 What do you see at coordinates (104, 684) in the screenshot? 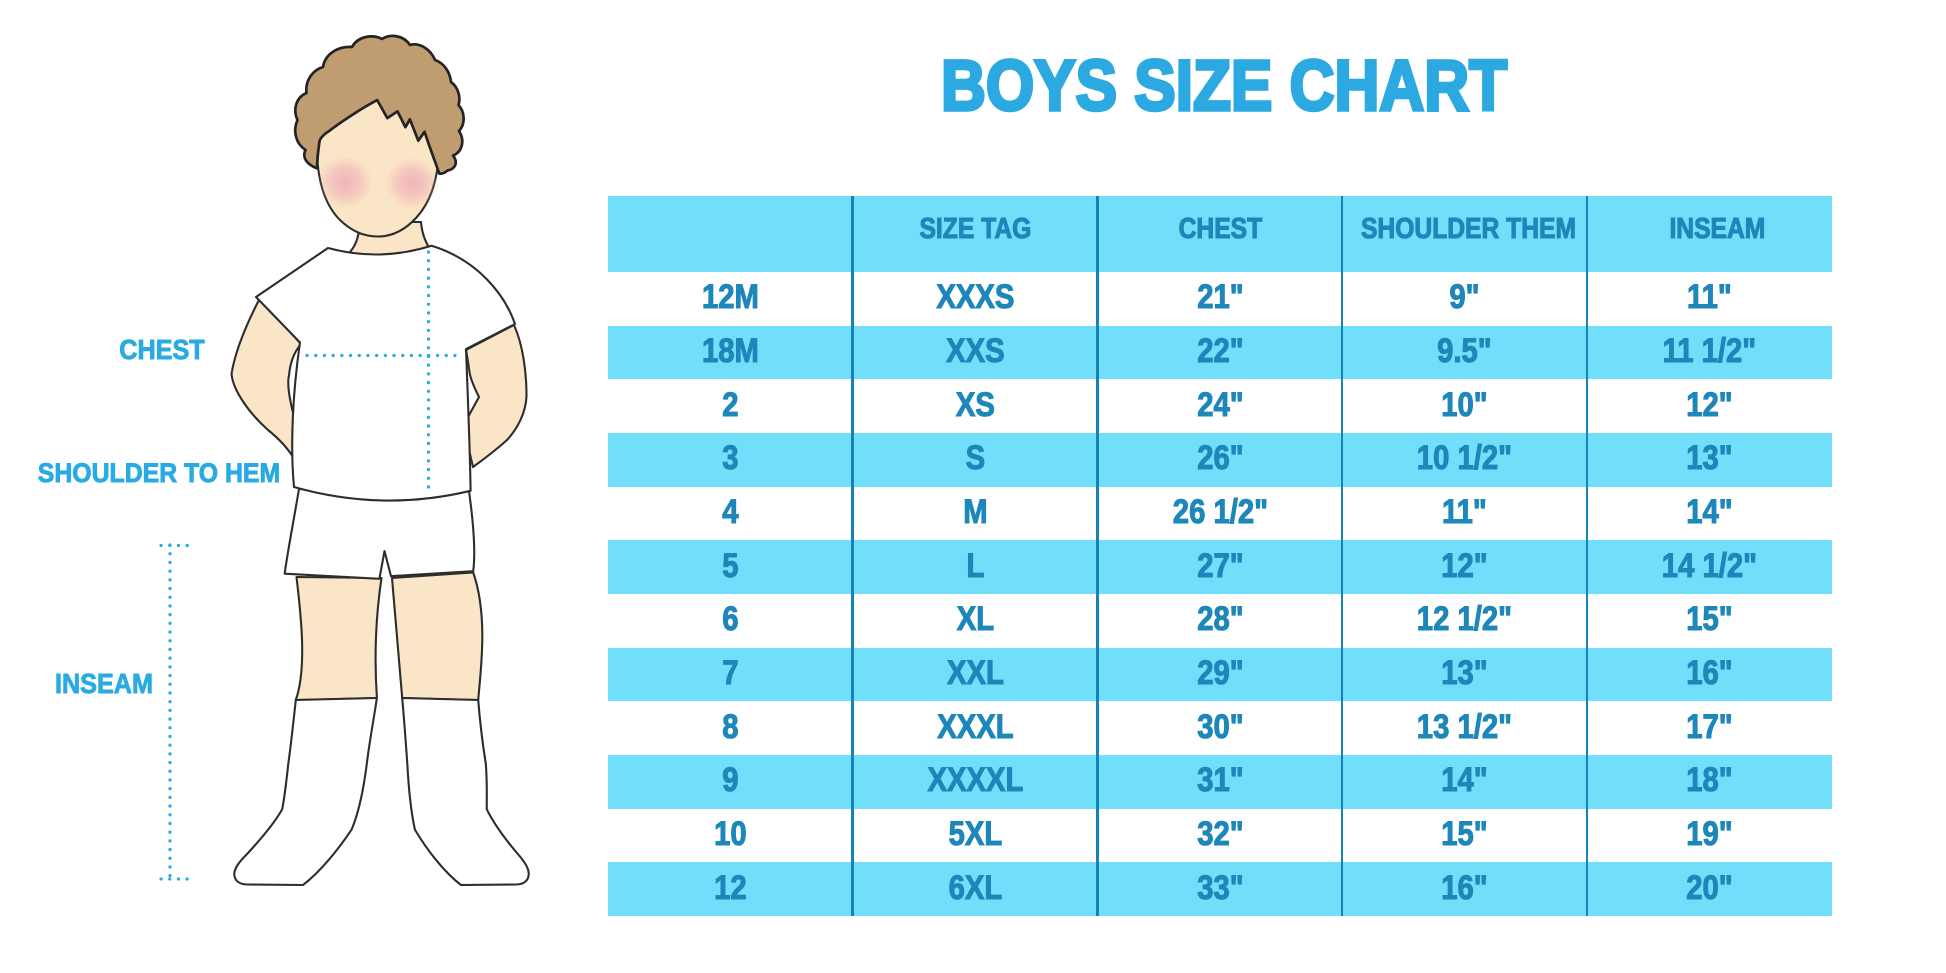
I see `svg-text: INSEAM` at bounding box center [104, 684].